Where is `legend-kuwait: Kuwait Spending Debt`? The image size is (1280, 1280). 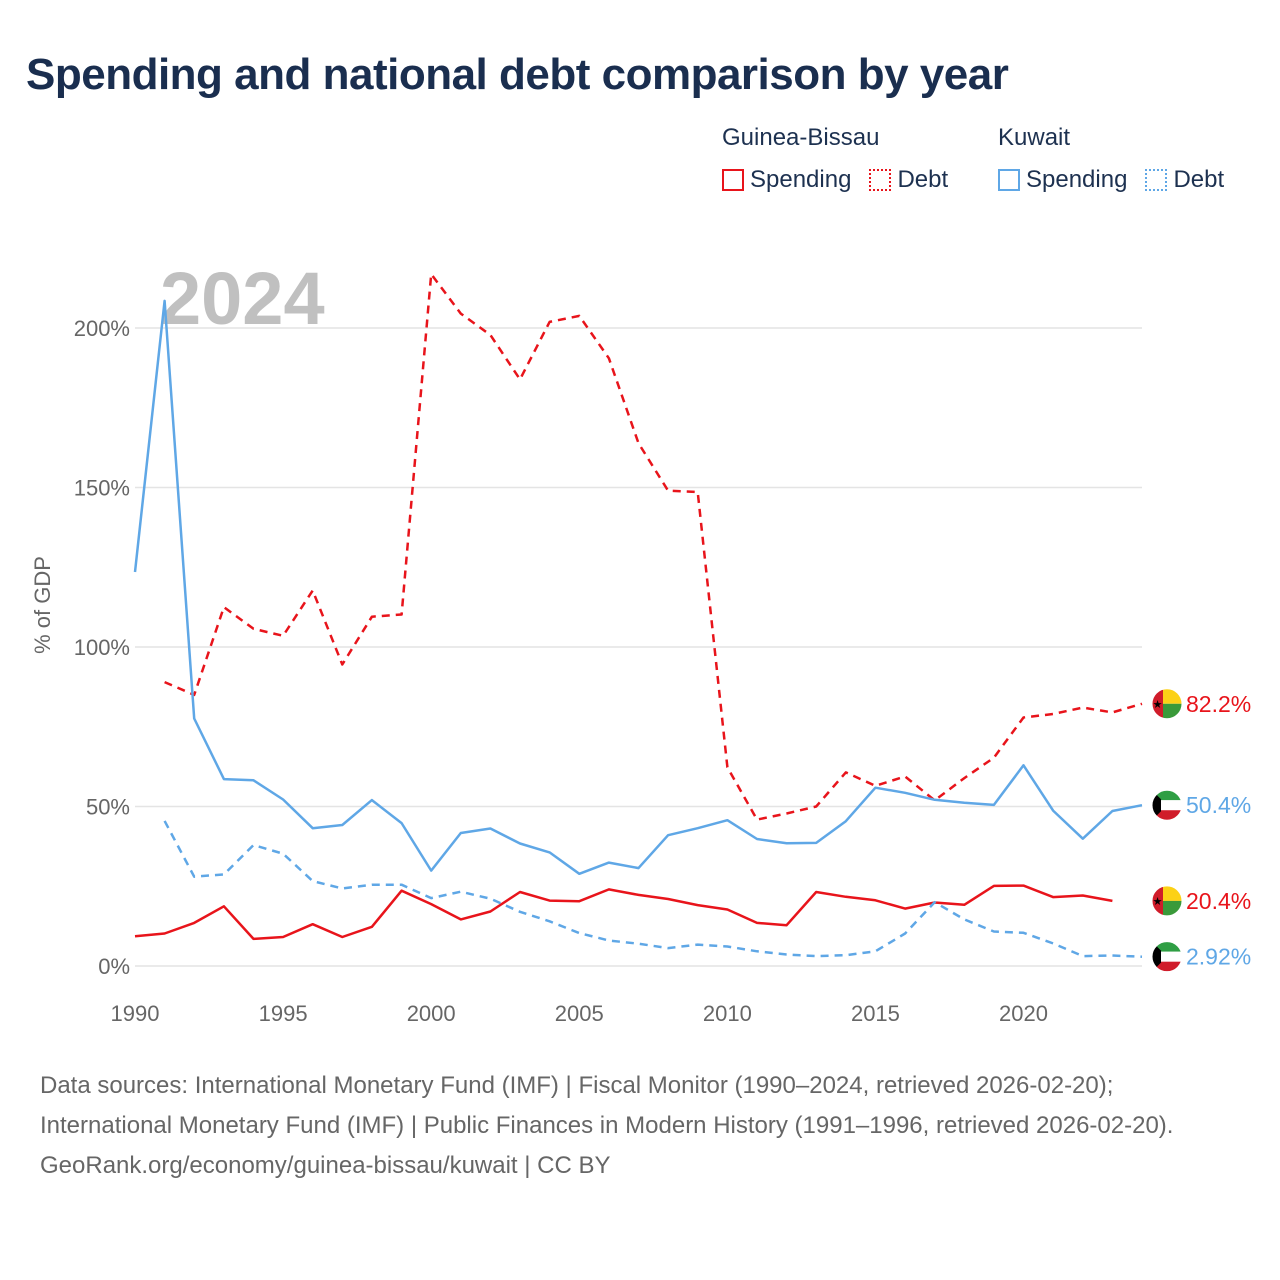 legend-kuwait: Kuwait Spending Debt is located at coordinates (1116, 159).